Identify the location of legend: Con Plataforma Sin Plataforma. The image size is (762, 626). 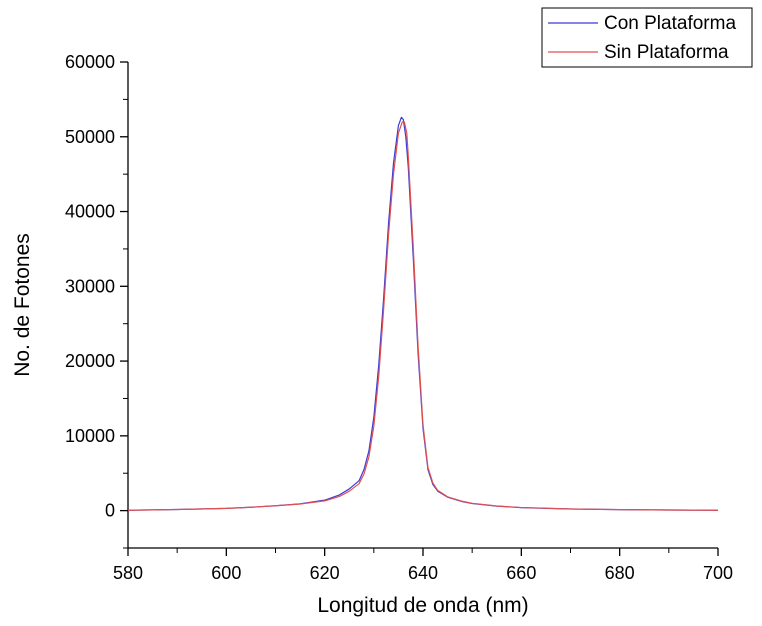
(647, 37).